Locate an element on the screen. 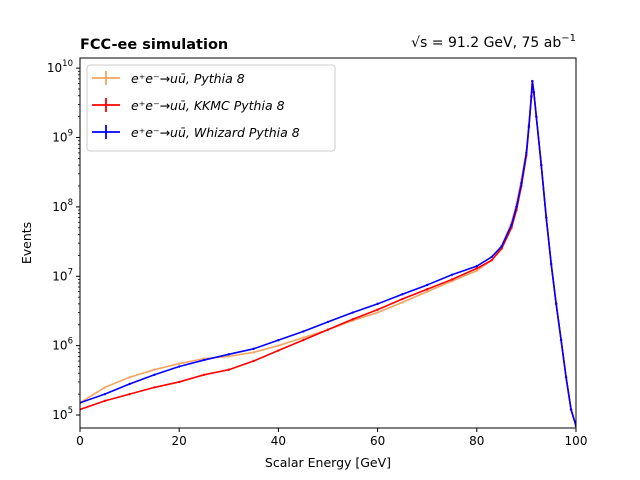 The height and width of the screenshot is (480, 640). x-axis-label: Scalar Energy [GeV] is located at coordinates (328, 462).